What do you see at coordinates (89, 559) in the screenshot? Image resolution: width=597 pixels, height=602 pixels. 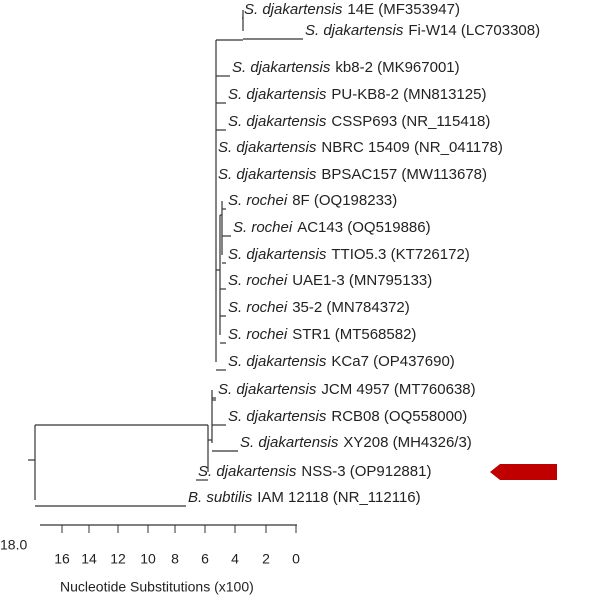 I see `axis-tick-label: 14` at bounding box center [89, 559].